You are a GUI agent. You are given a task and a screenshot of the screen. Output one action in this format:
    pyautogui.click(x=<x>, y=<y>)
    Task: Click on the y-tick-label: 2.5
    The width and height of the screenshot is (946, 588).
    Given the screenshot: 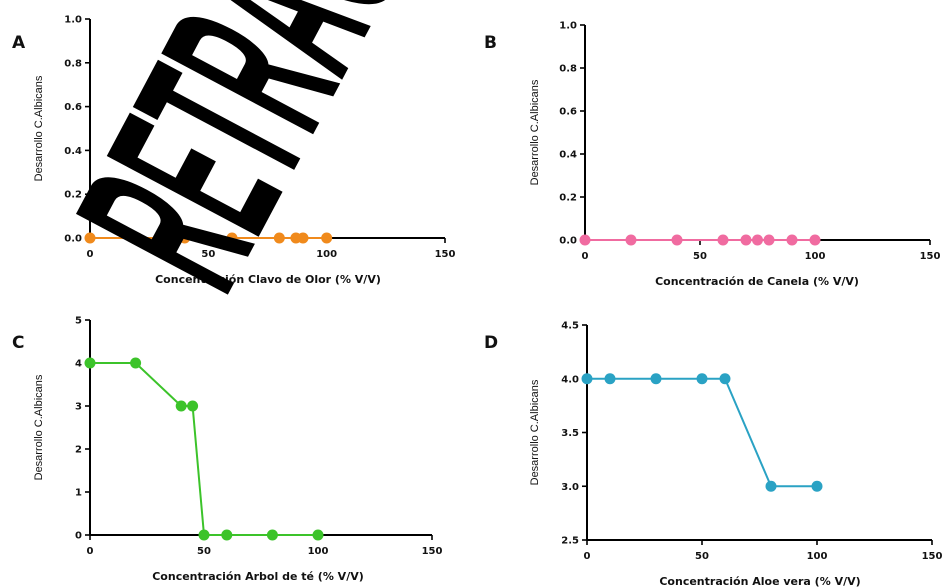 What is the action you would take?
    pyautogui.click(x=570, y=541)
    